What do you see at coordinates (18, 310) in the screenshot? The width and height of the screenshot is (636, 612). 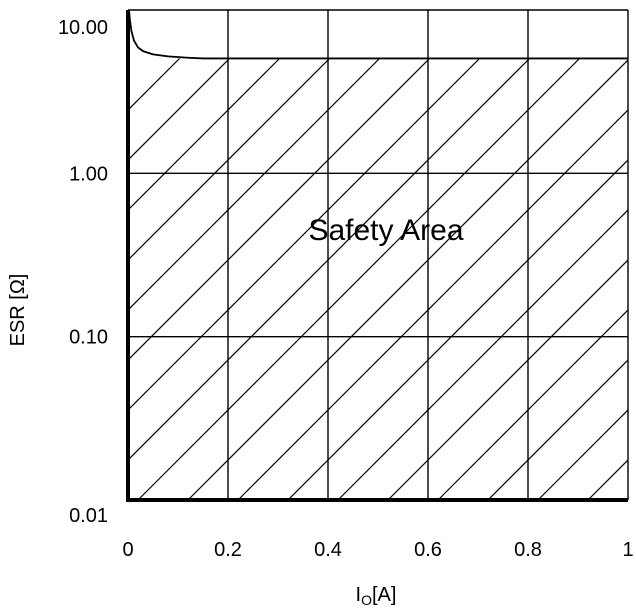 I see `y-axis-title: ESR [Ω]` at bounding box center [18, 310].